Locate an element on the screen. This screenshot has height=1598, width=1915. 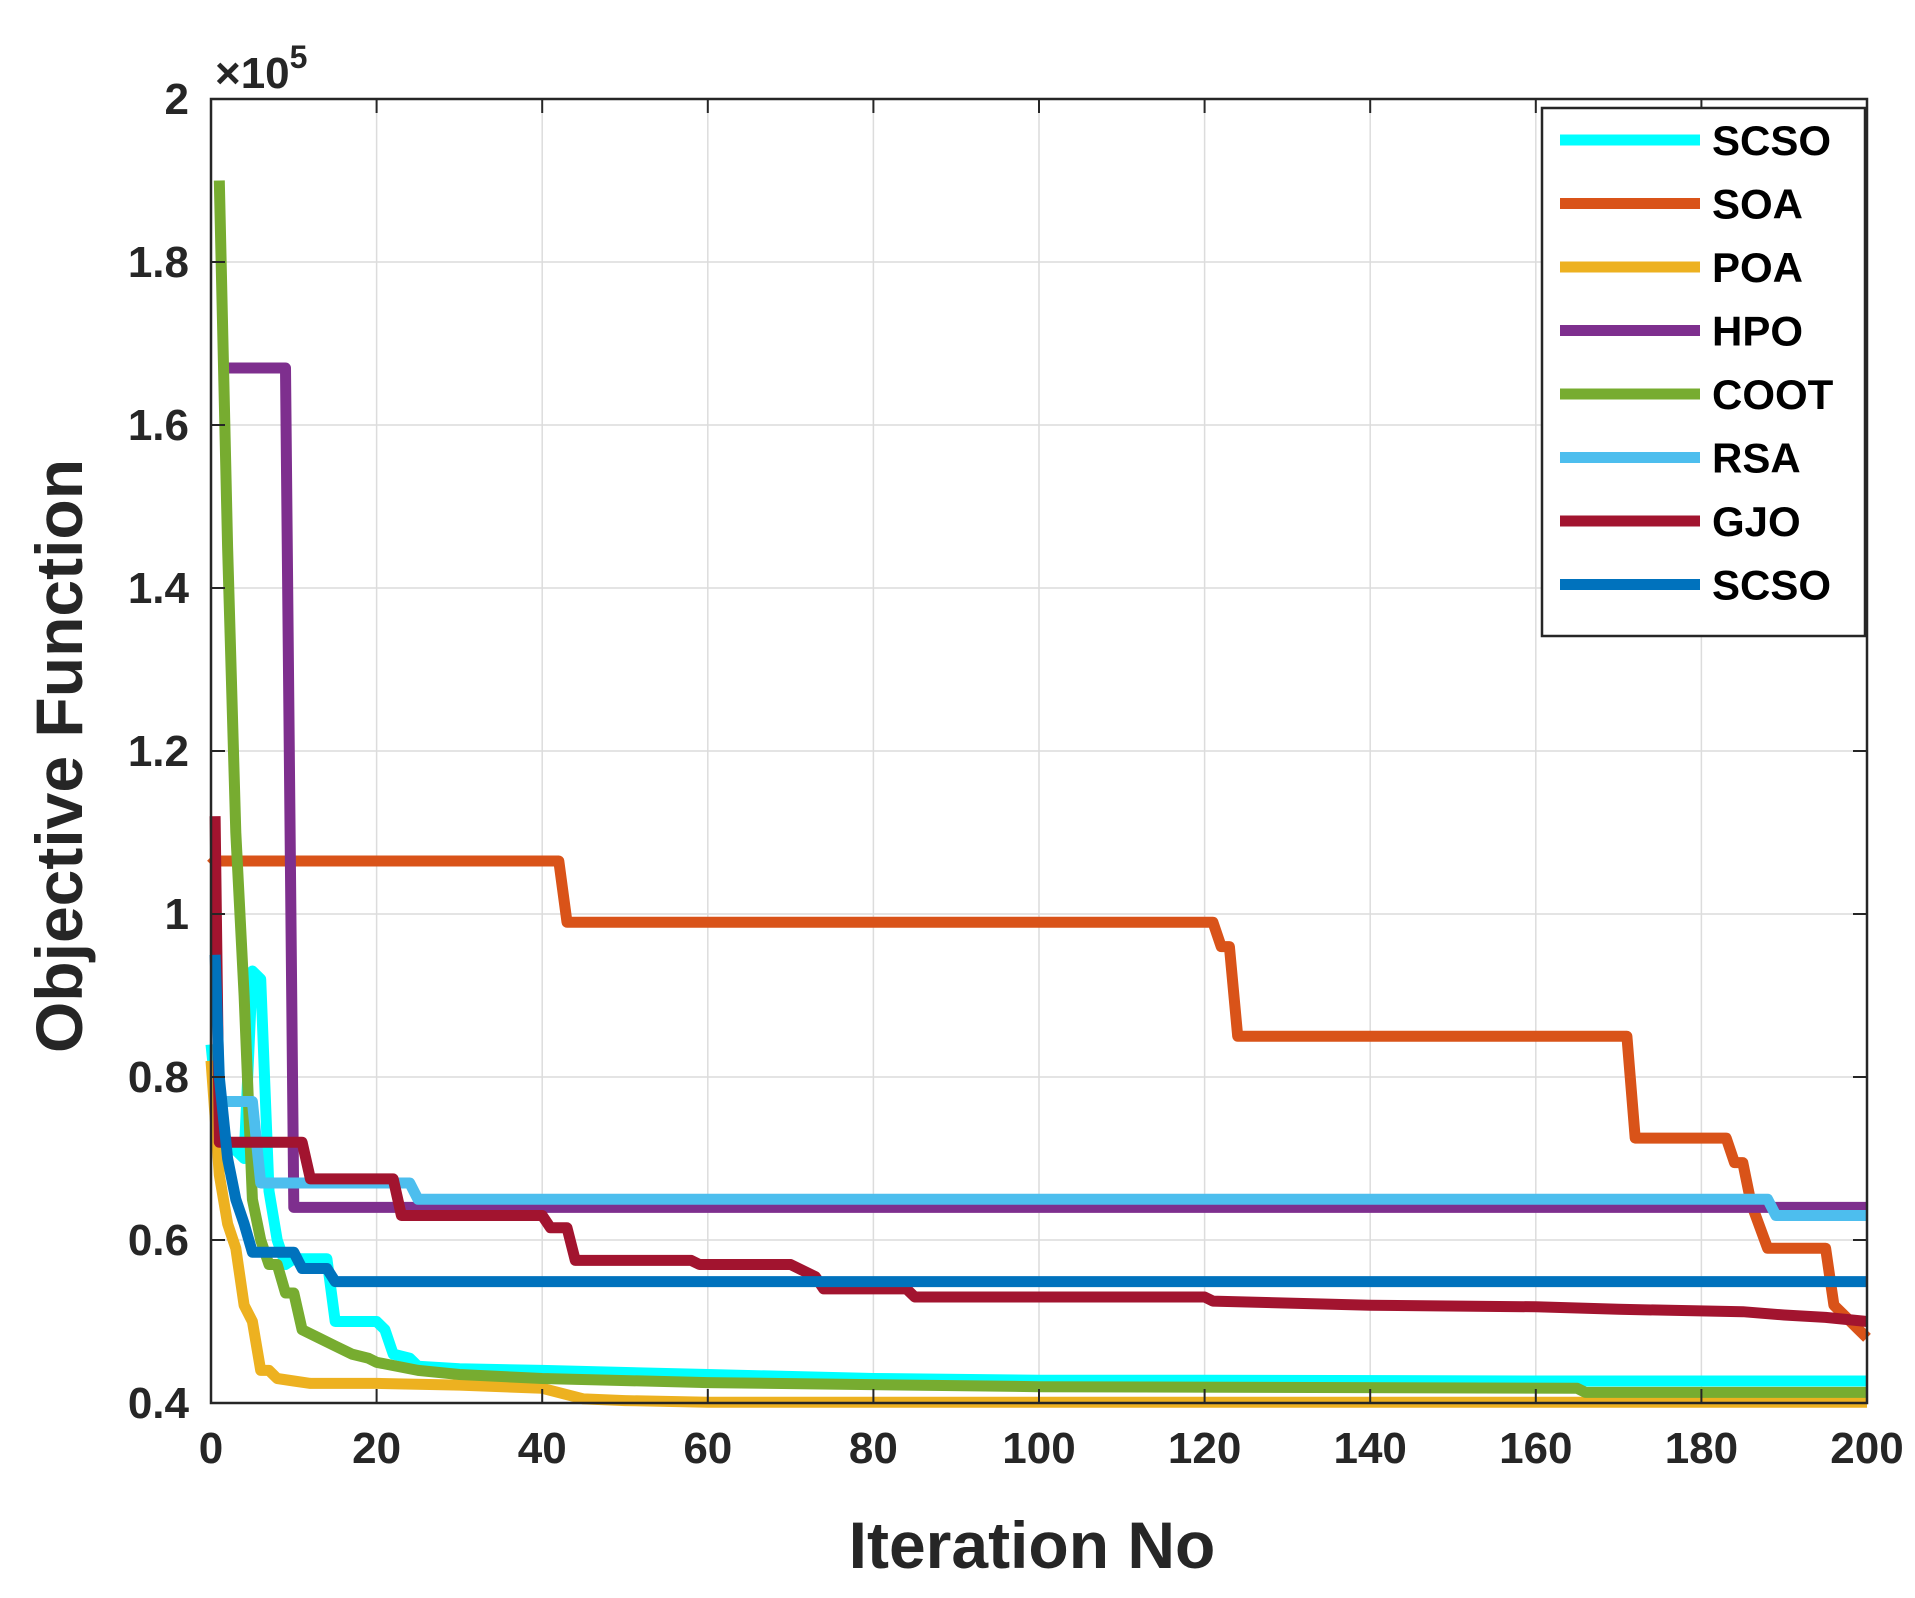
x-tick-label: 100 is located at coordinates (1038, 1448).